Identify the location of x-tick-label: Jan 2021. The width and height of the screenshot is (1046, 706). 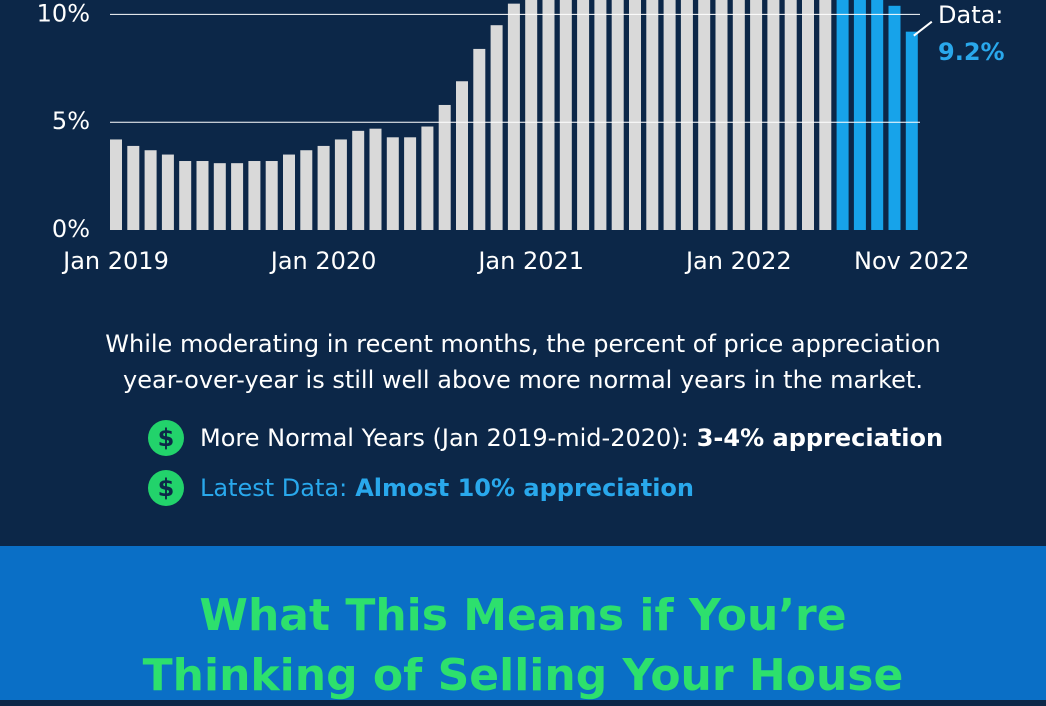
(530, 261).